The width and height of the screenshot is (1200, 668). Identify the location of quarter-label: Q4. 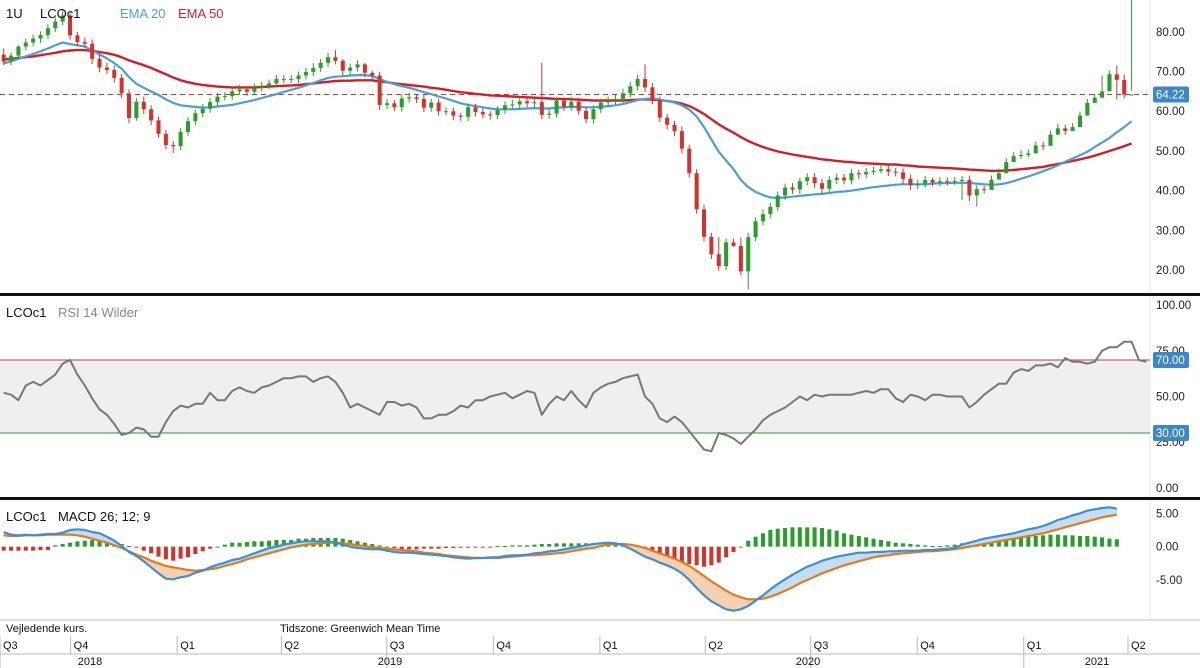
(927, 646).